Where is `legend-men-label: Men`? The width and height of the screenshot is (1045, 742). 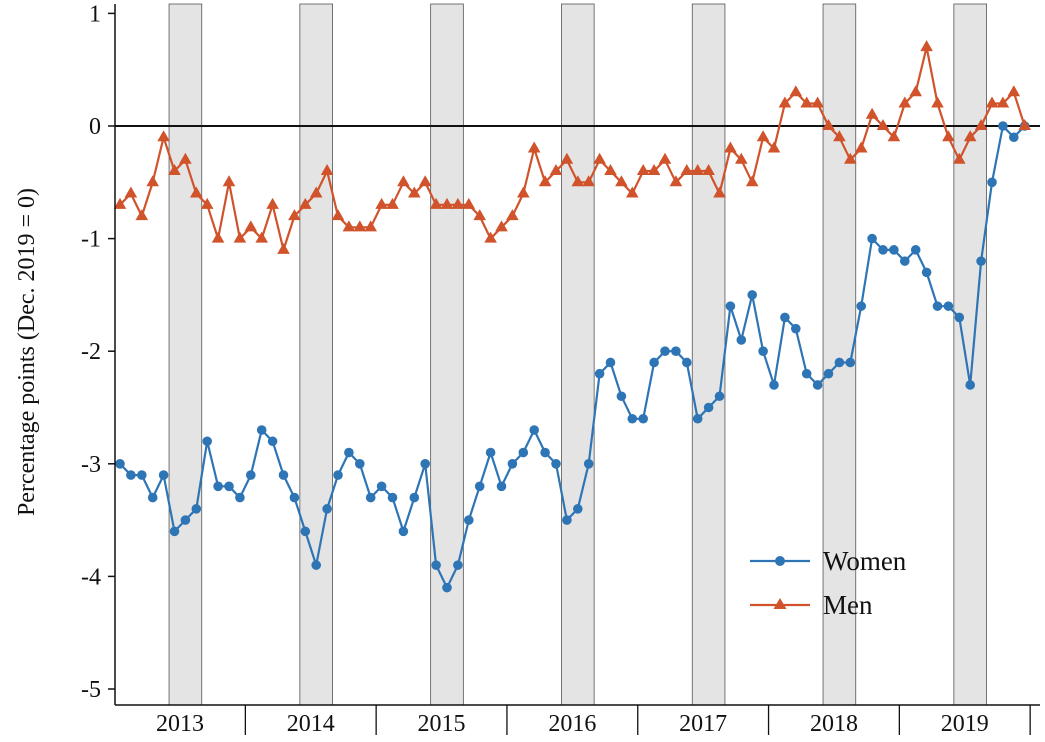
legend-men-label: Men is located at coordinates (848, 605).